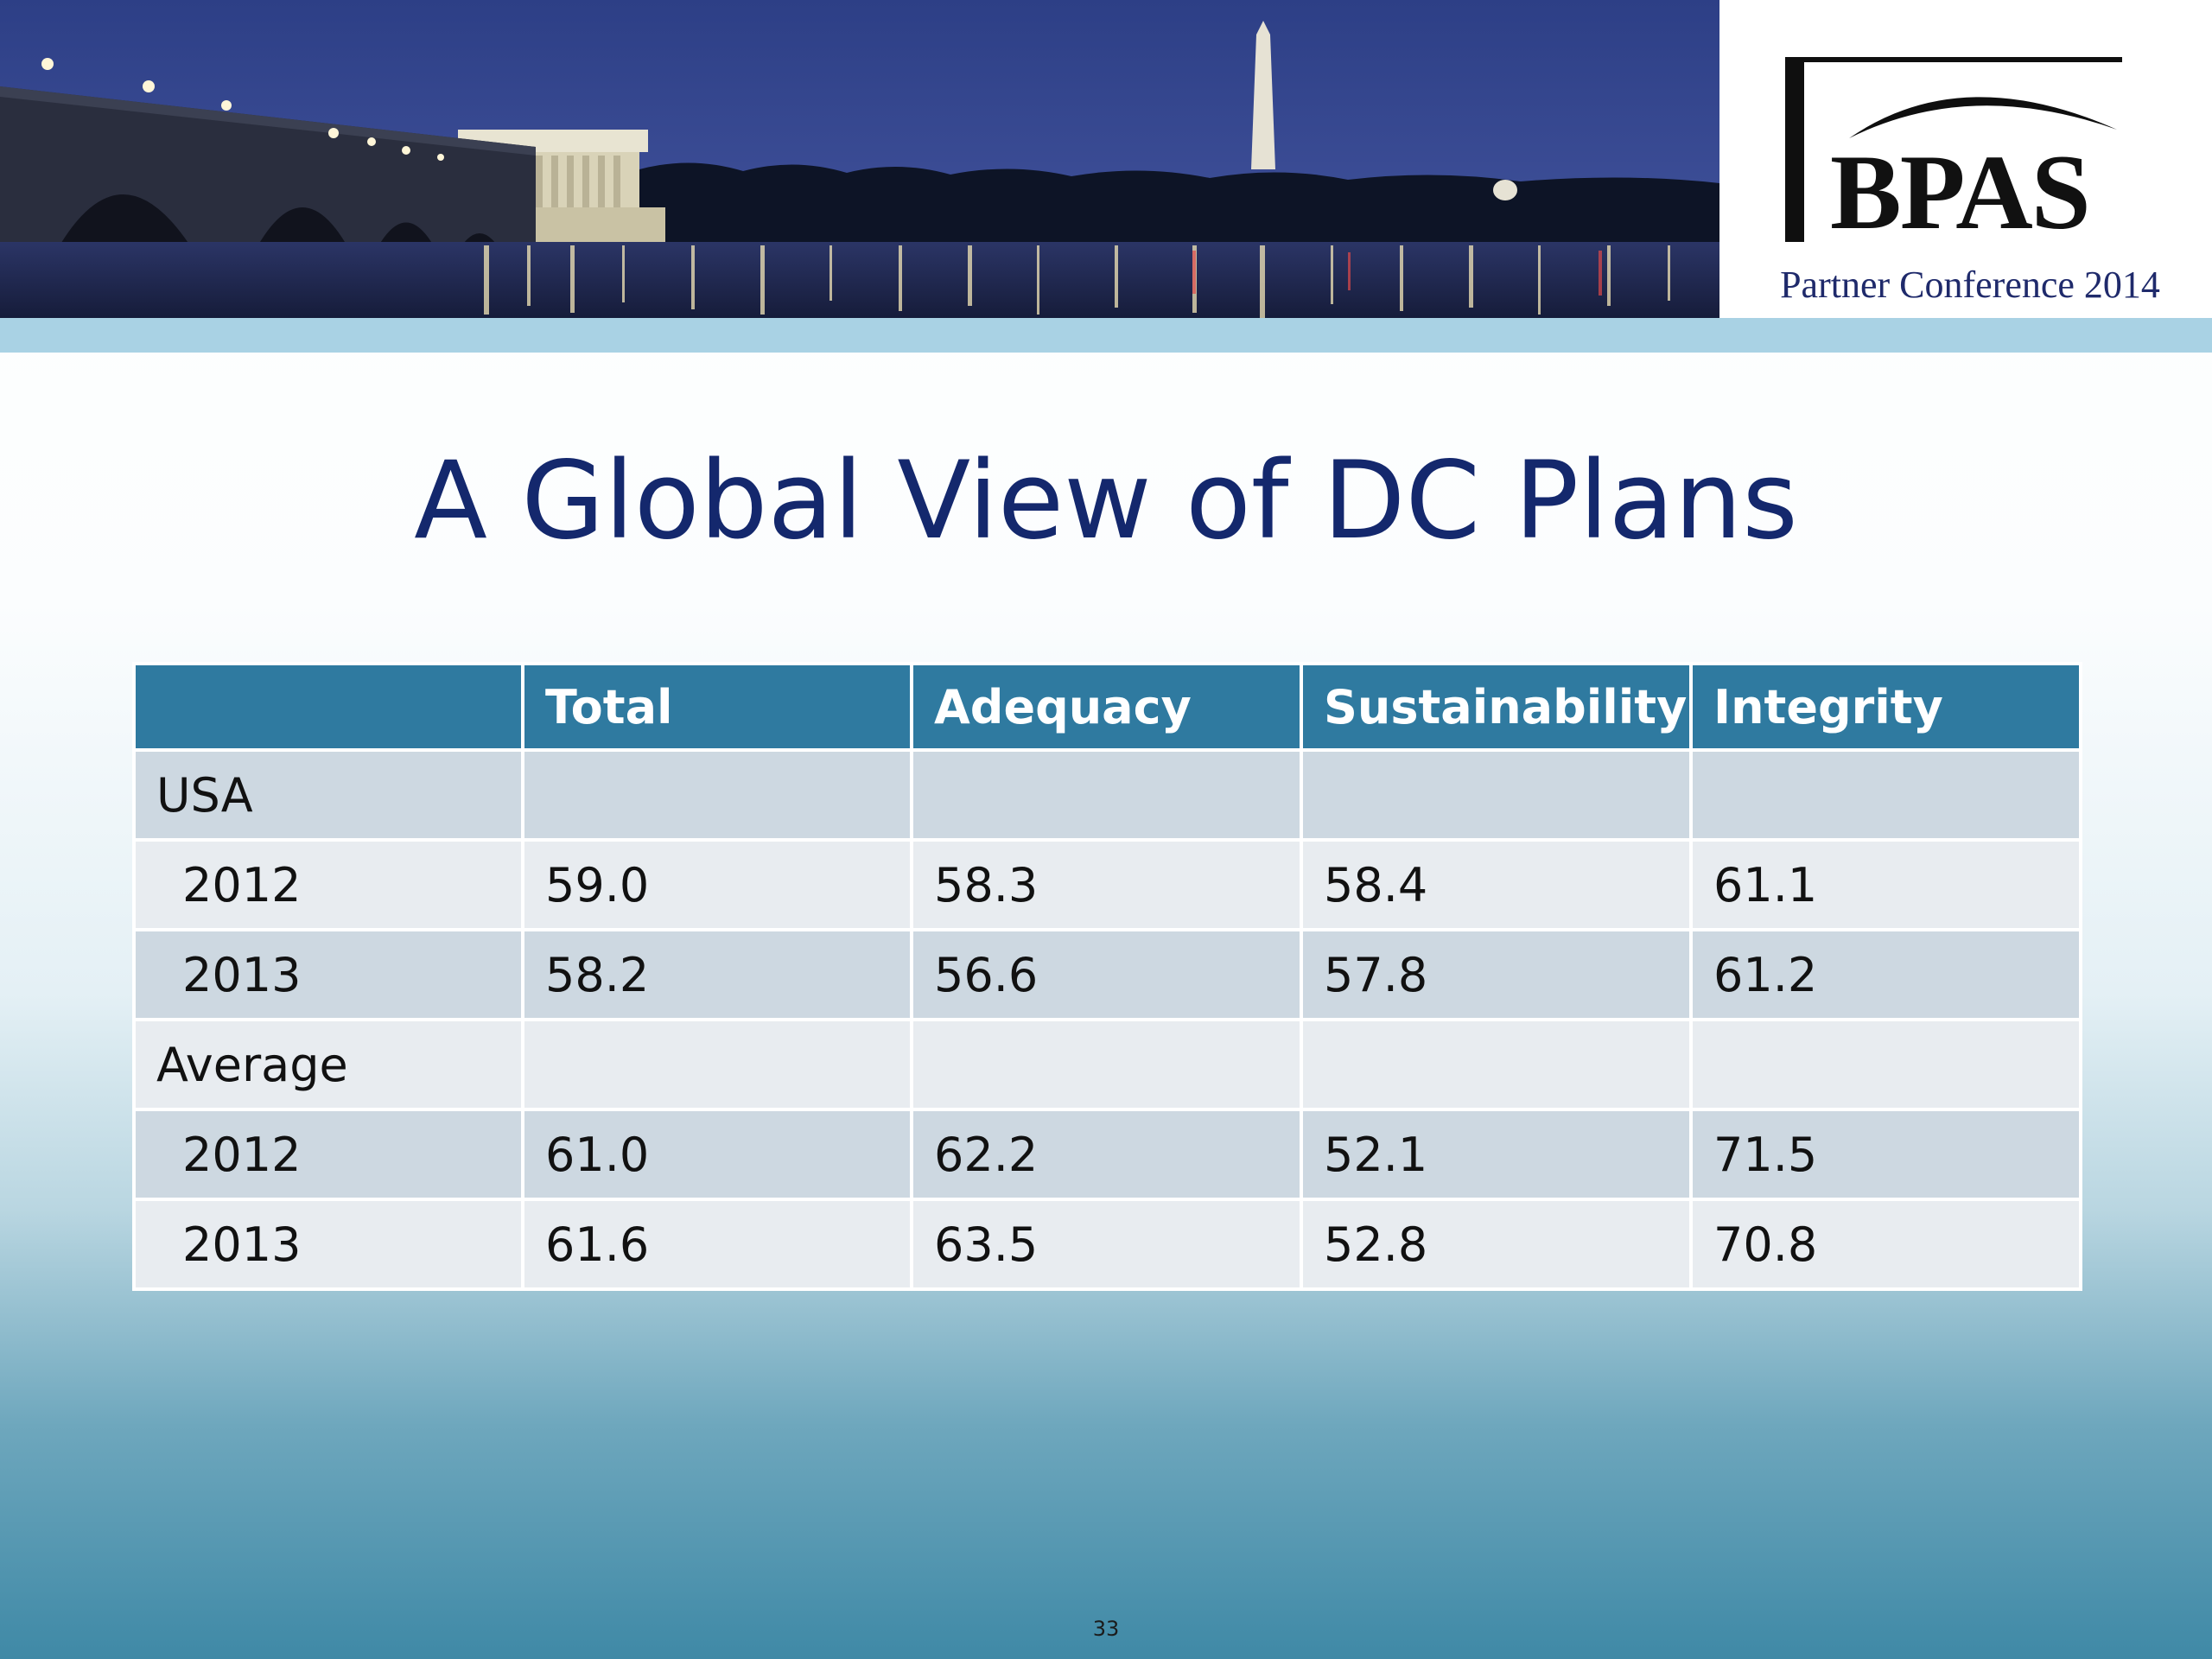 This screenshot has height=1659, width=2212. I want to click on table-cell: 58.2, so click(717, 974).